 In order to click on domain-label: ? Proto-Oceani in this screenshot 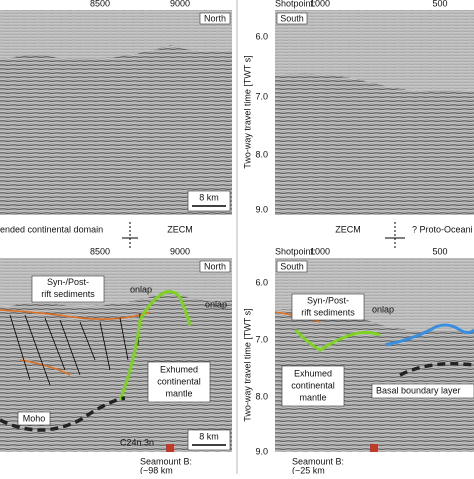, I will do `click(442, 229)`.